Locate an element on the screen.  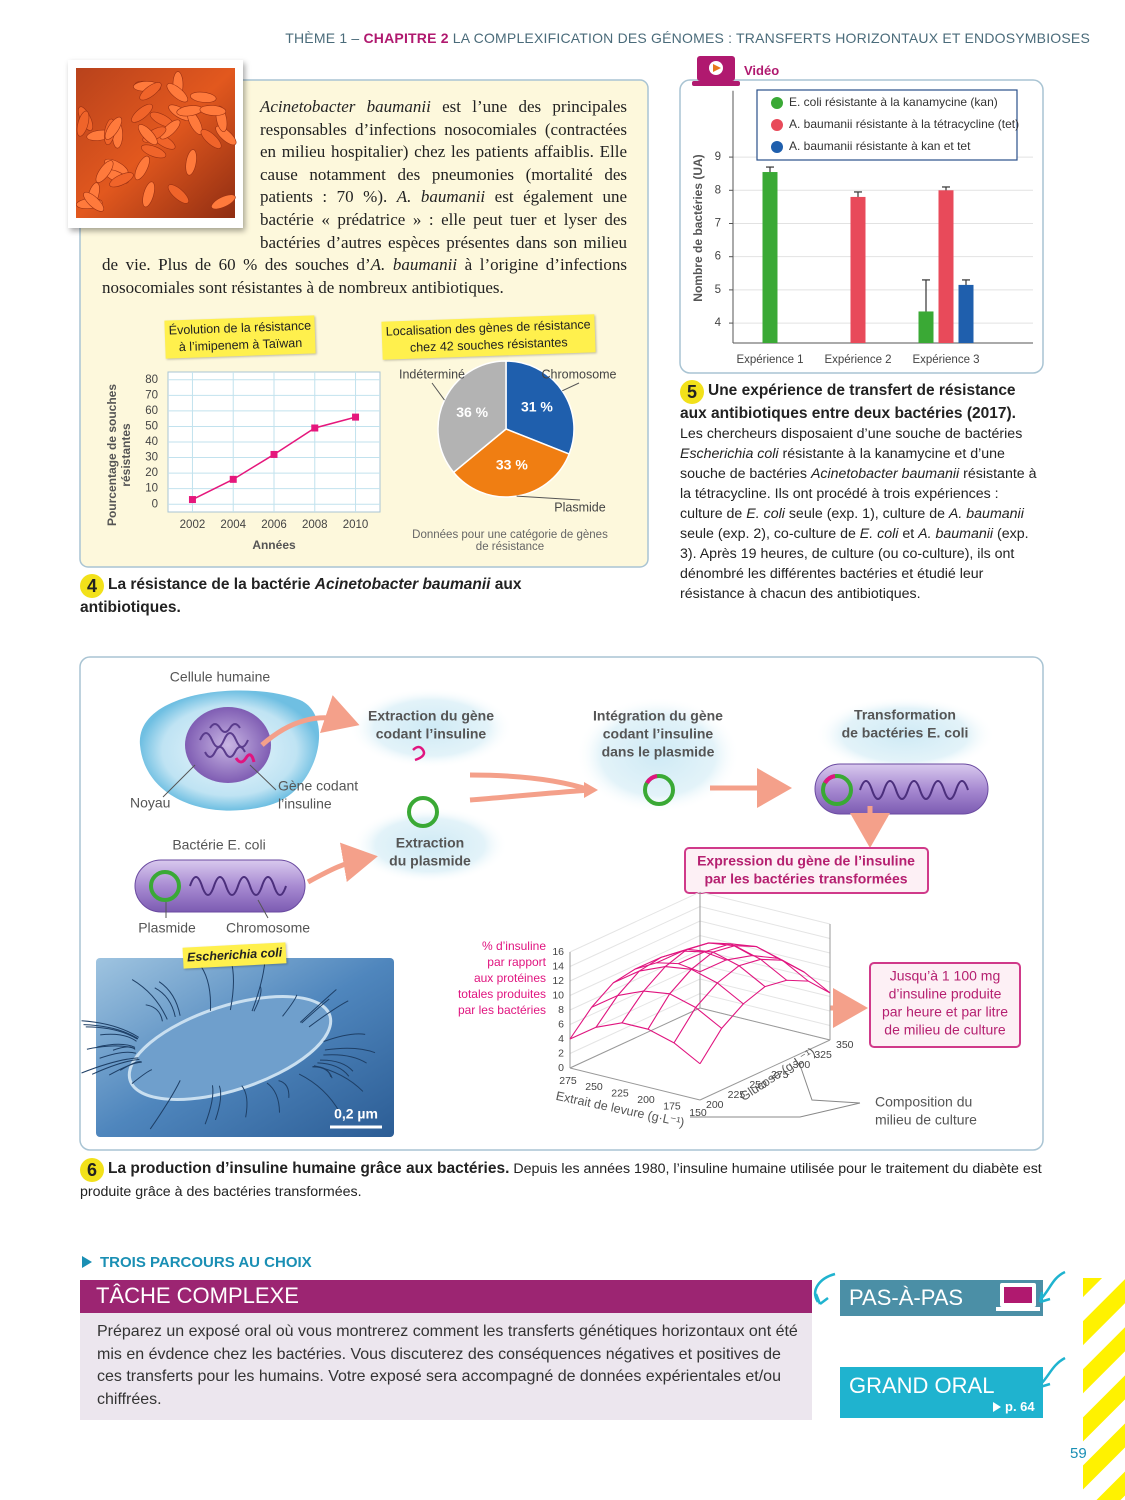
y-tick-label: 4 is located at coordinates (718, 323).